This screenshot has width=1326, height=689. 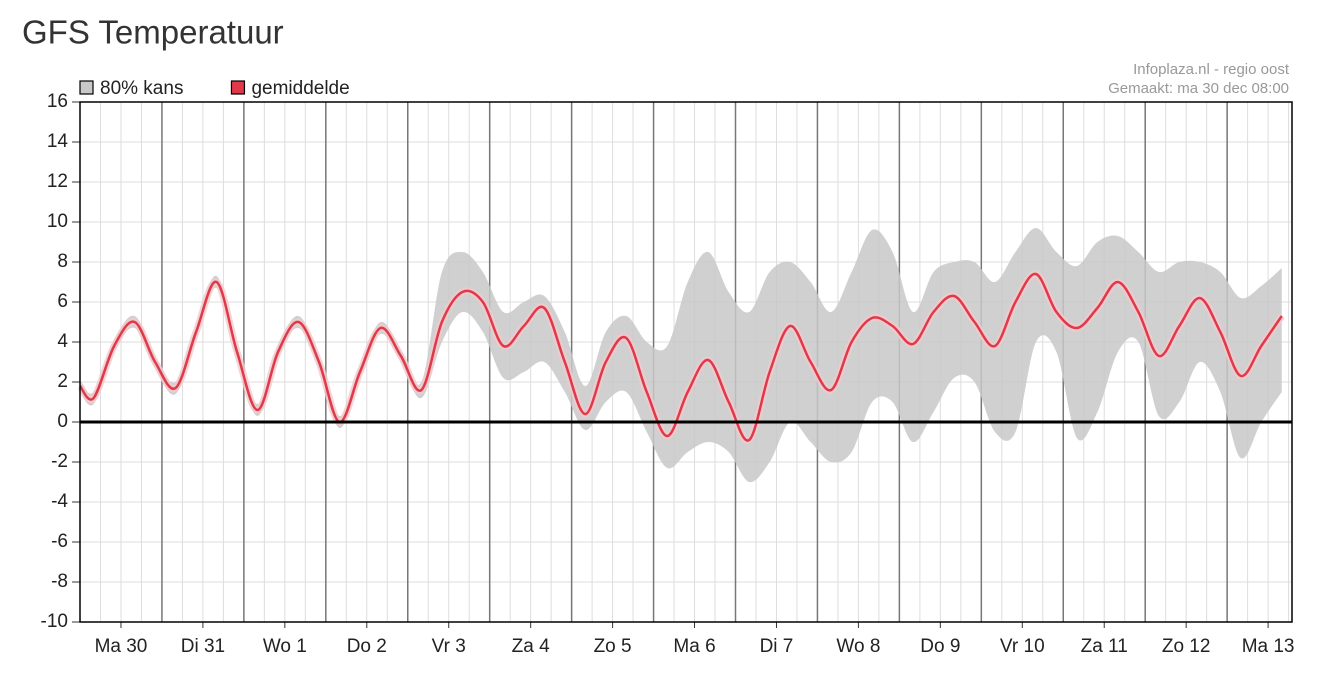 I want to click on x-tick-label: Wo 1, so click(x=285, y=646).